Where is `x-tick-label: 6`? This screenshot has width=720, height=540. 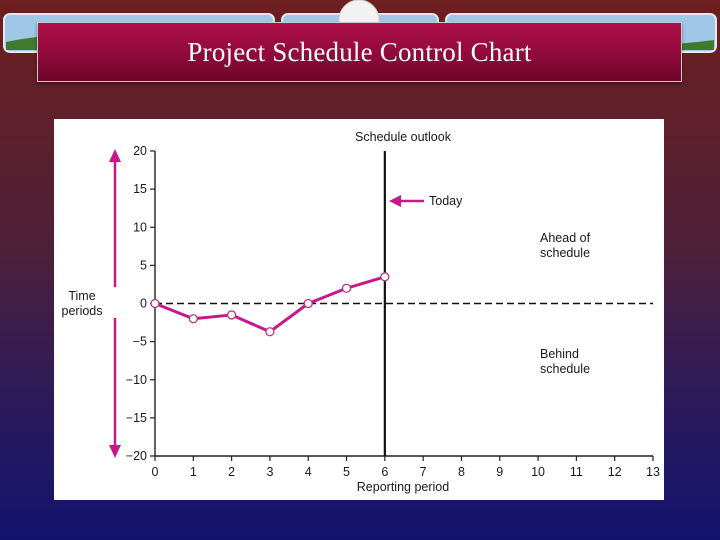
x-tick-label: 6 is located at coordinates (384, 472).